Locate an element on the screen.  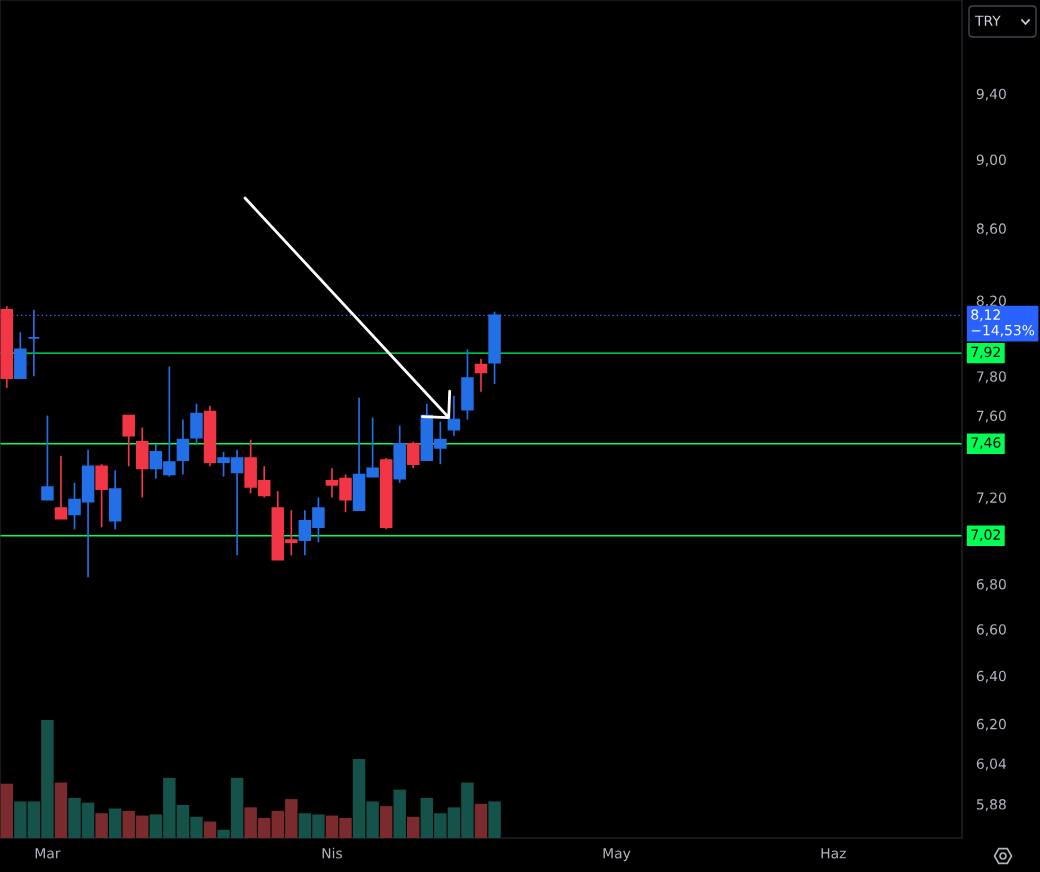
y-tick-label: 8,60 is located at coordinates (991, 229).